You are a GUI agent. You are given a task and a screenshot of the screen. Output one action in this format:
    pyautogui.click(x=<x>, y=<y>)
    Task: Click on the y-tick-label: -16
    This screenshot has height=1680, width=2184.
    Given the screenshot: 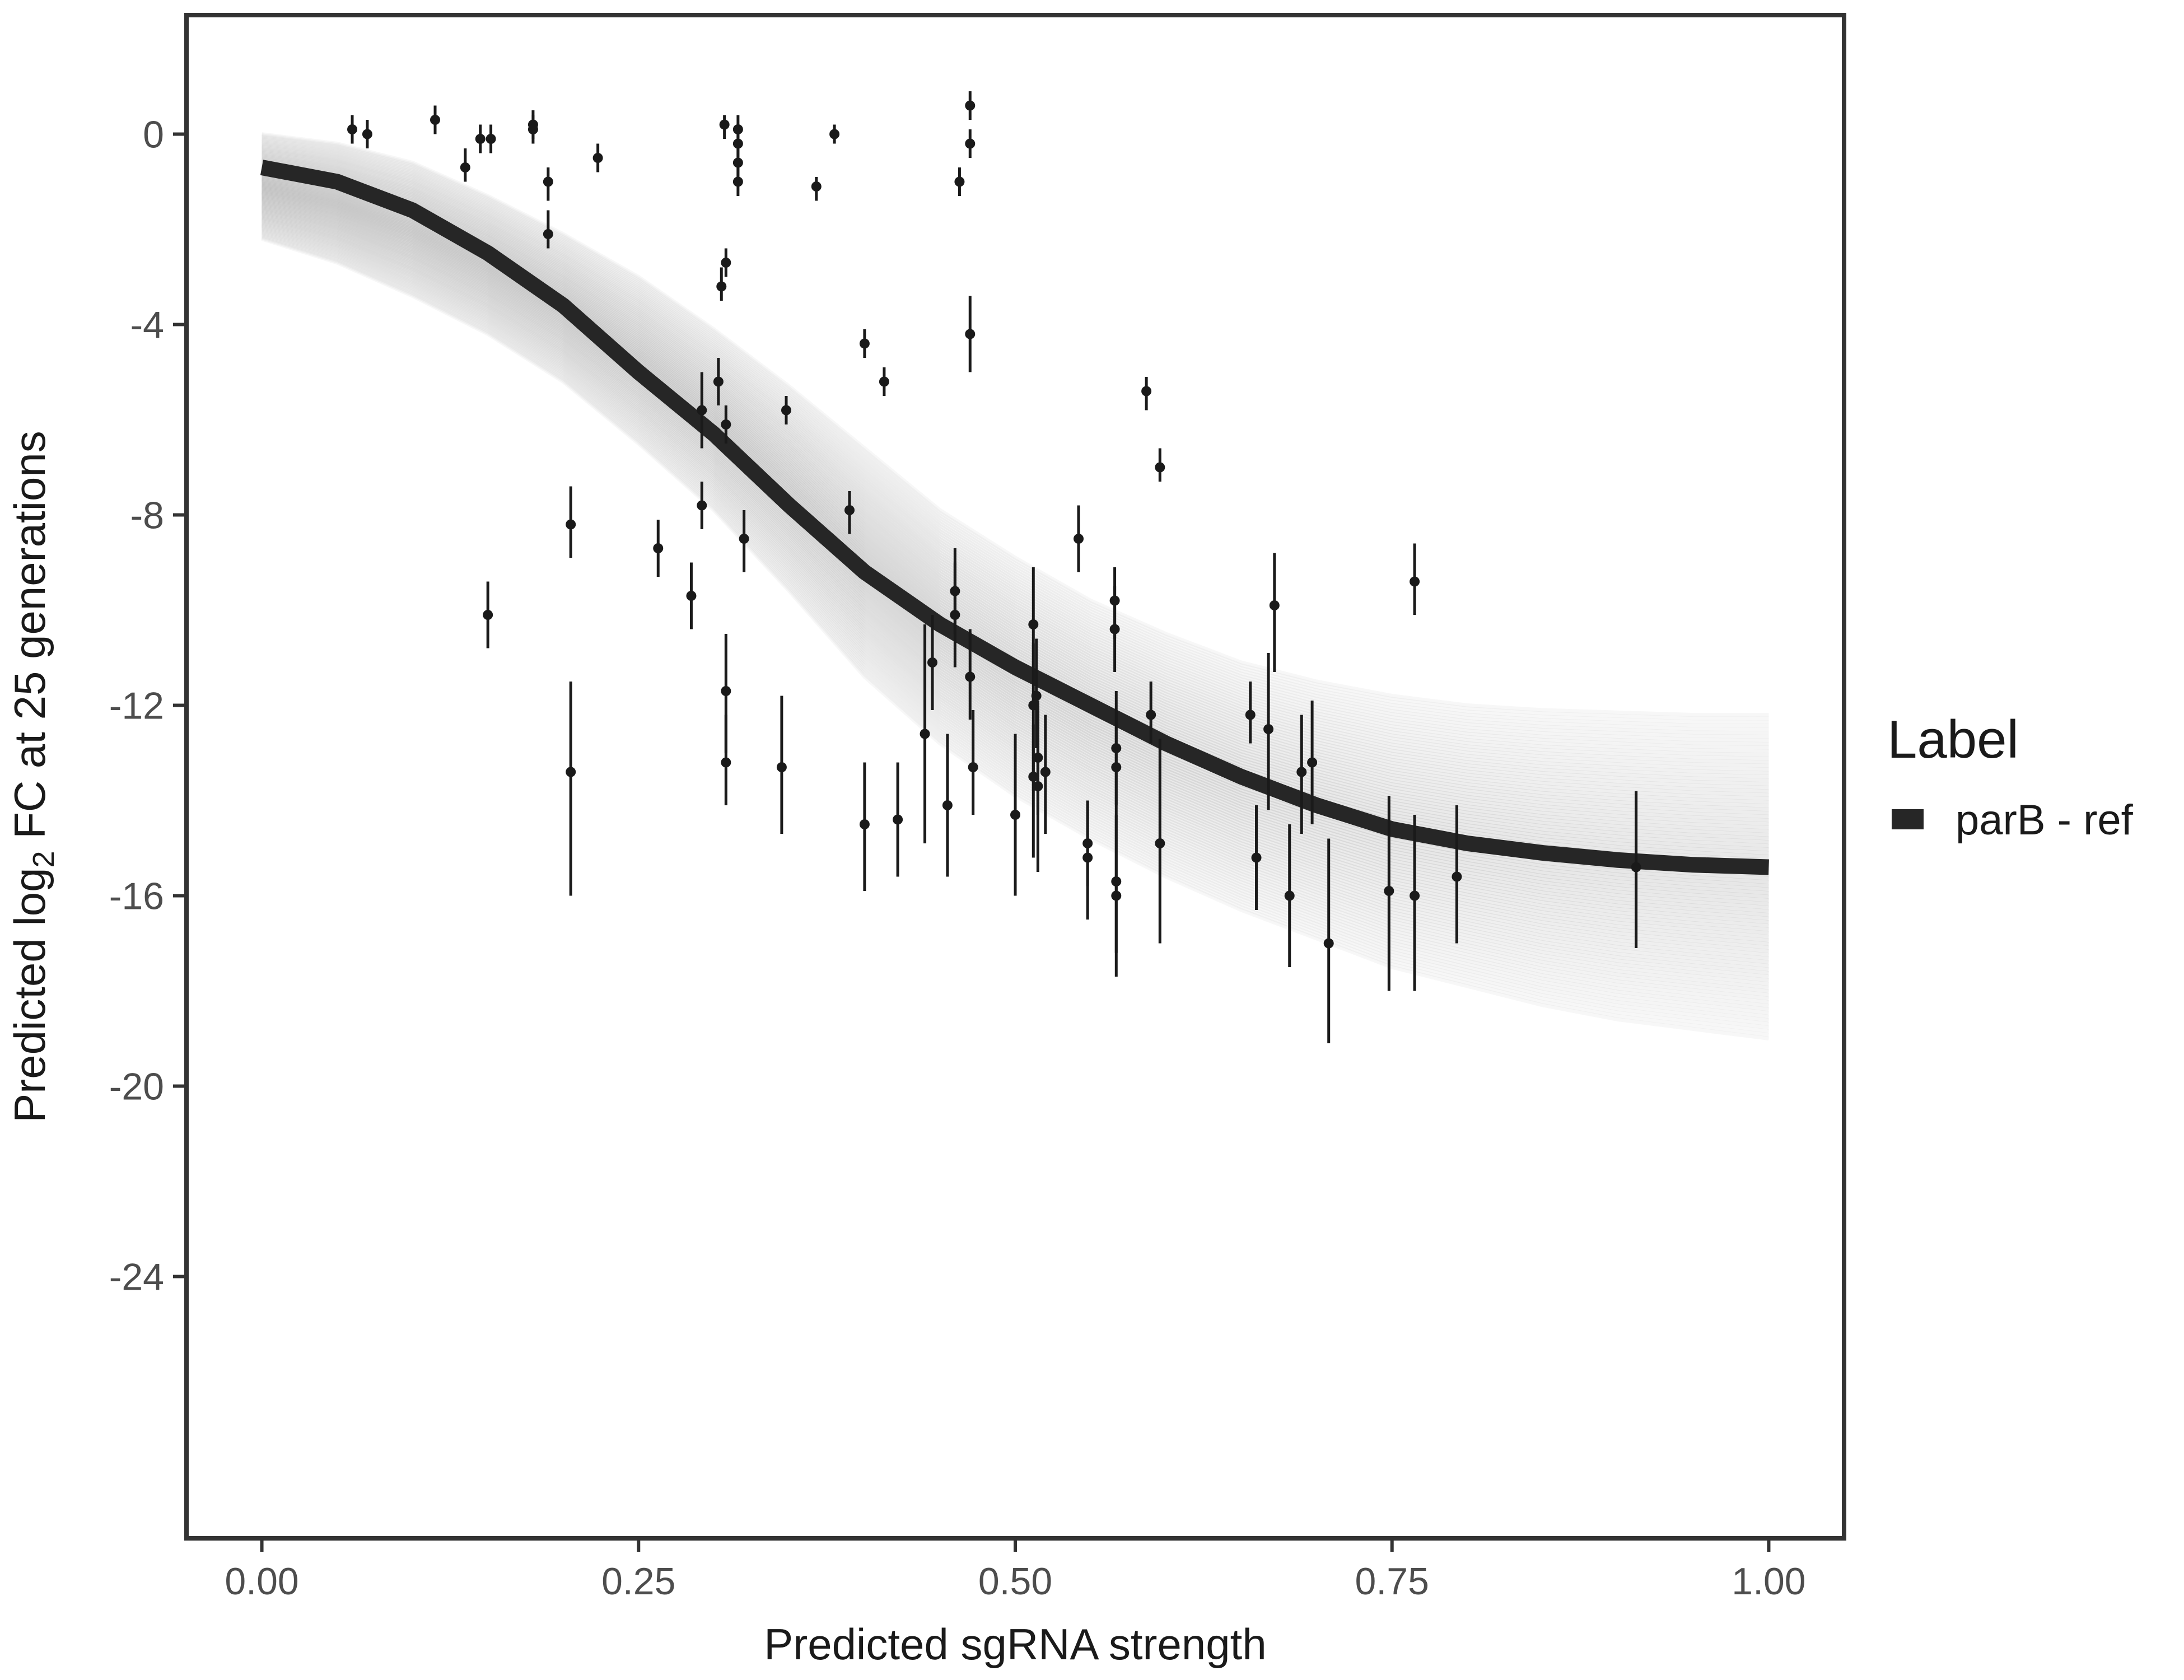 What is the action you would take?
    pyautogui.click(x=136, y=897)
    